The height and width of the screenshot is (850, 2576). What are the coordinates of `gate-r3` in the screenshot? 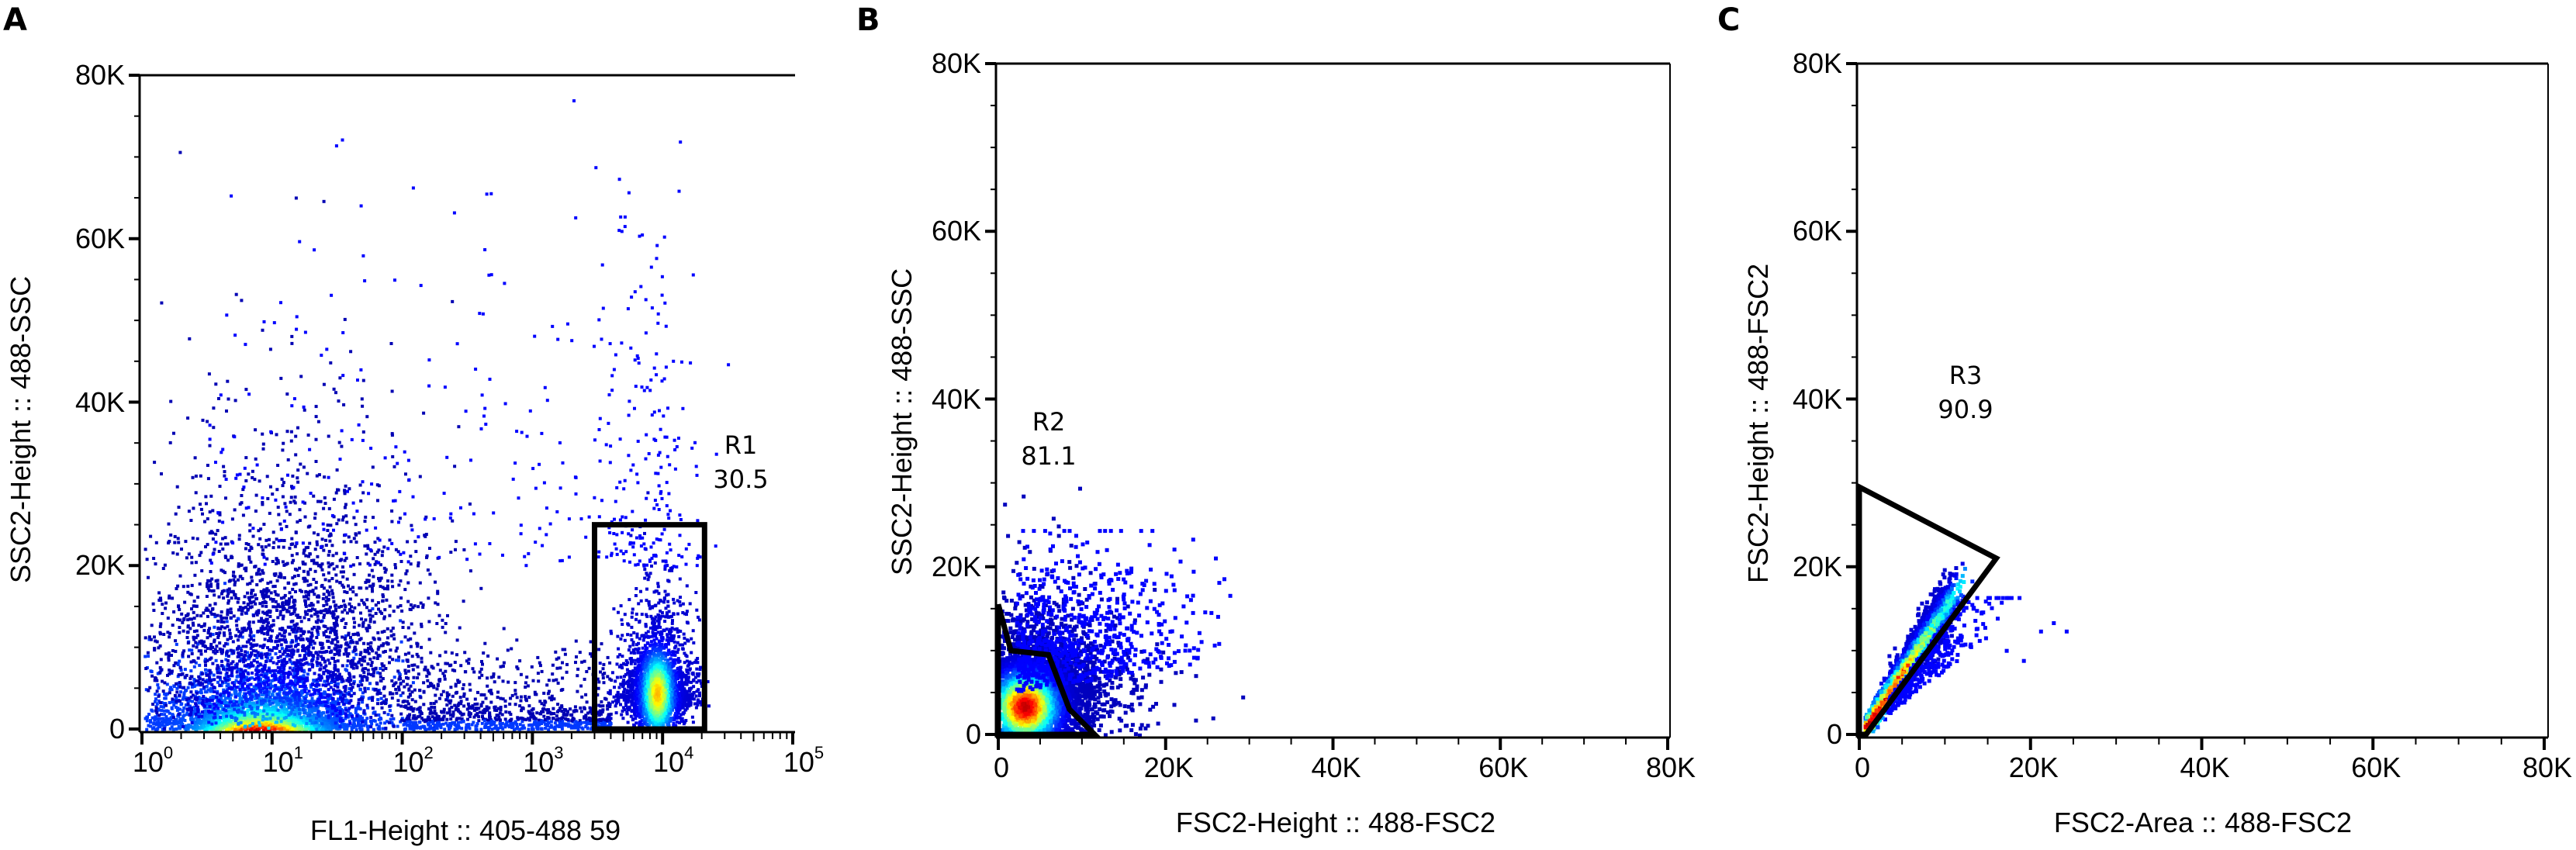 It's located at (1928, 610).